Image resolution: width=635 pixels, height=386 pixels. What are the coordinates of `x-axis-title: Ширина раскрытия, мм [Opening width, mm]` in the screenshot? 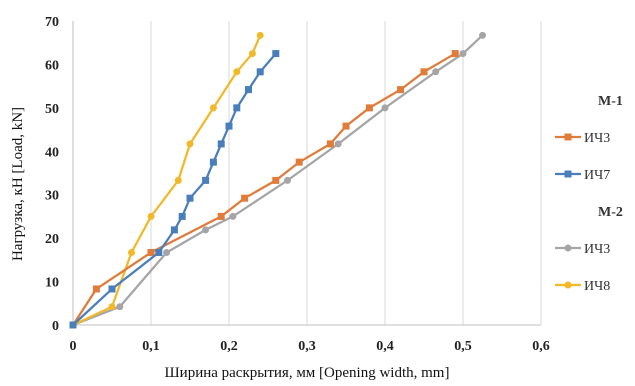 It's located at (307, 373).